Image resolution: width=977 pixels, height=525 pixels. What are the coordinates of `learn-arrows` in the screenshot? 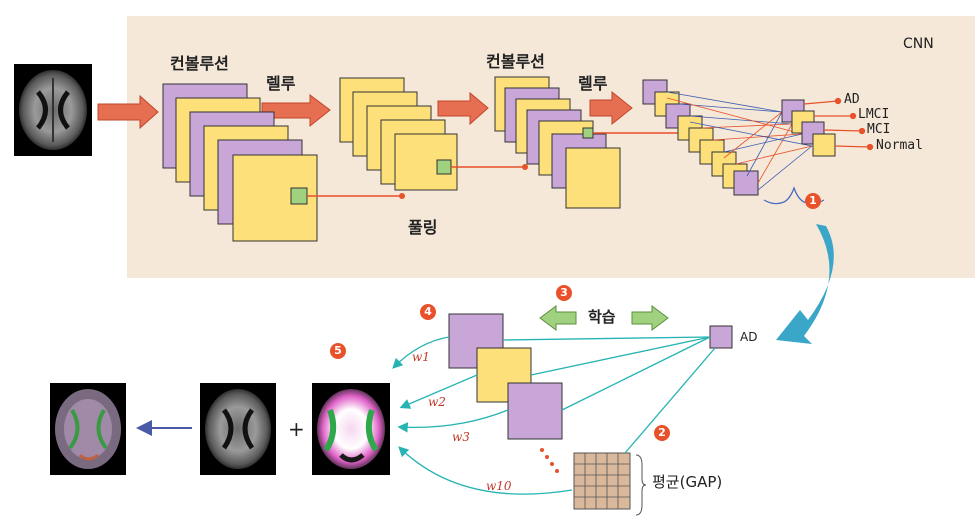 It's located at (604, 318).